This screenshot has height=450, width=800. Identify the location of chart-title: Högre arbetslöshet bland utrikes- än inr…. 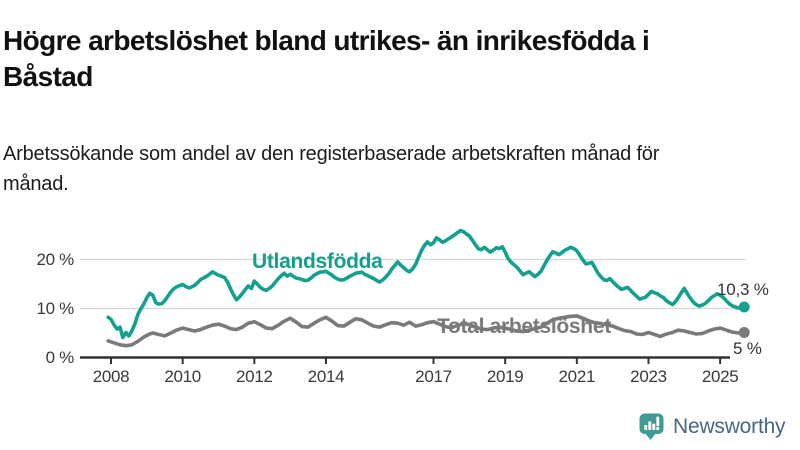
(326, 58).